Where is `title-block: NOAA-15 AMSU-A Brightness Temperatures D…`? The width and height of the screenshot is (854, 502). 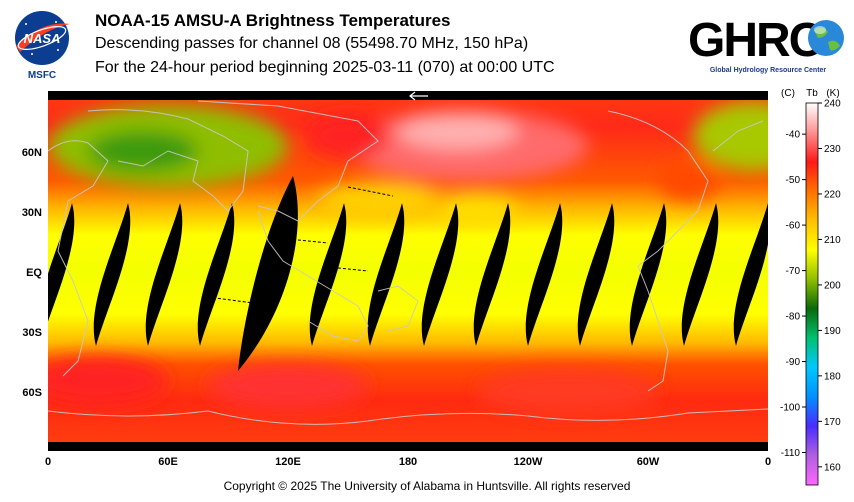
title-block: NOAA-15 AMSU-A Brightness Temperatures D… is located at coordinates (325, 45).